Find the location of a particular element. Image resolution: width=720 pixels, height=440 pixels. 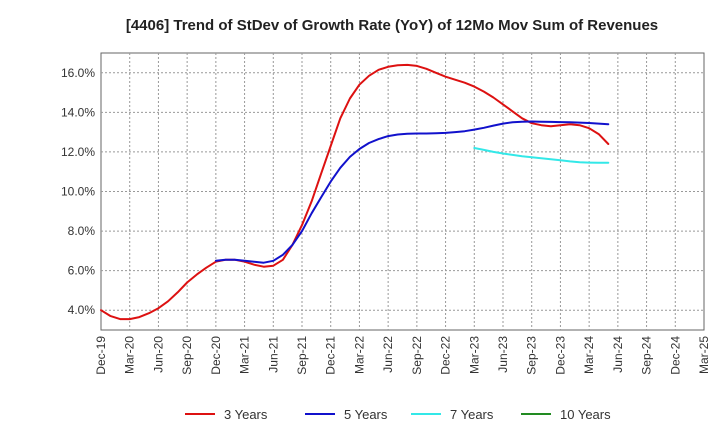

x-tick-label: Sep-21 is located at coordinates (302, 355).